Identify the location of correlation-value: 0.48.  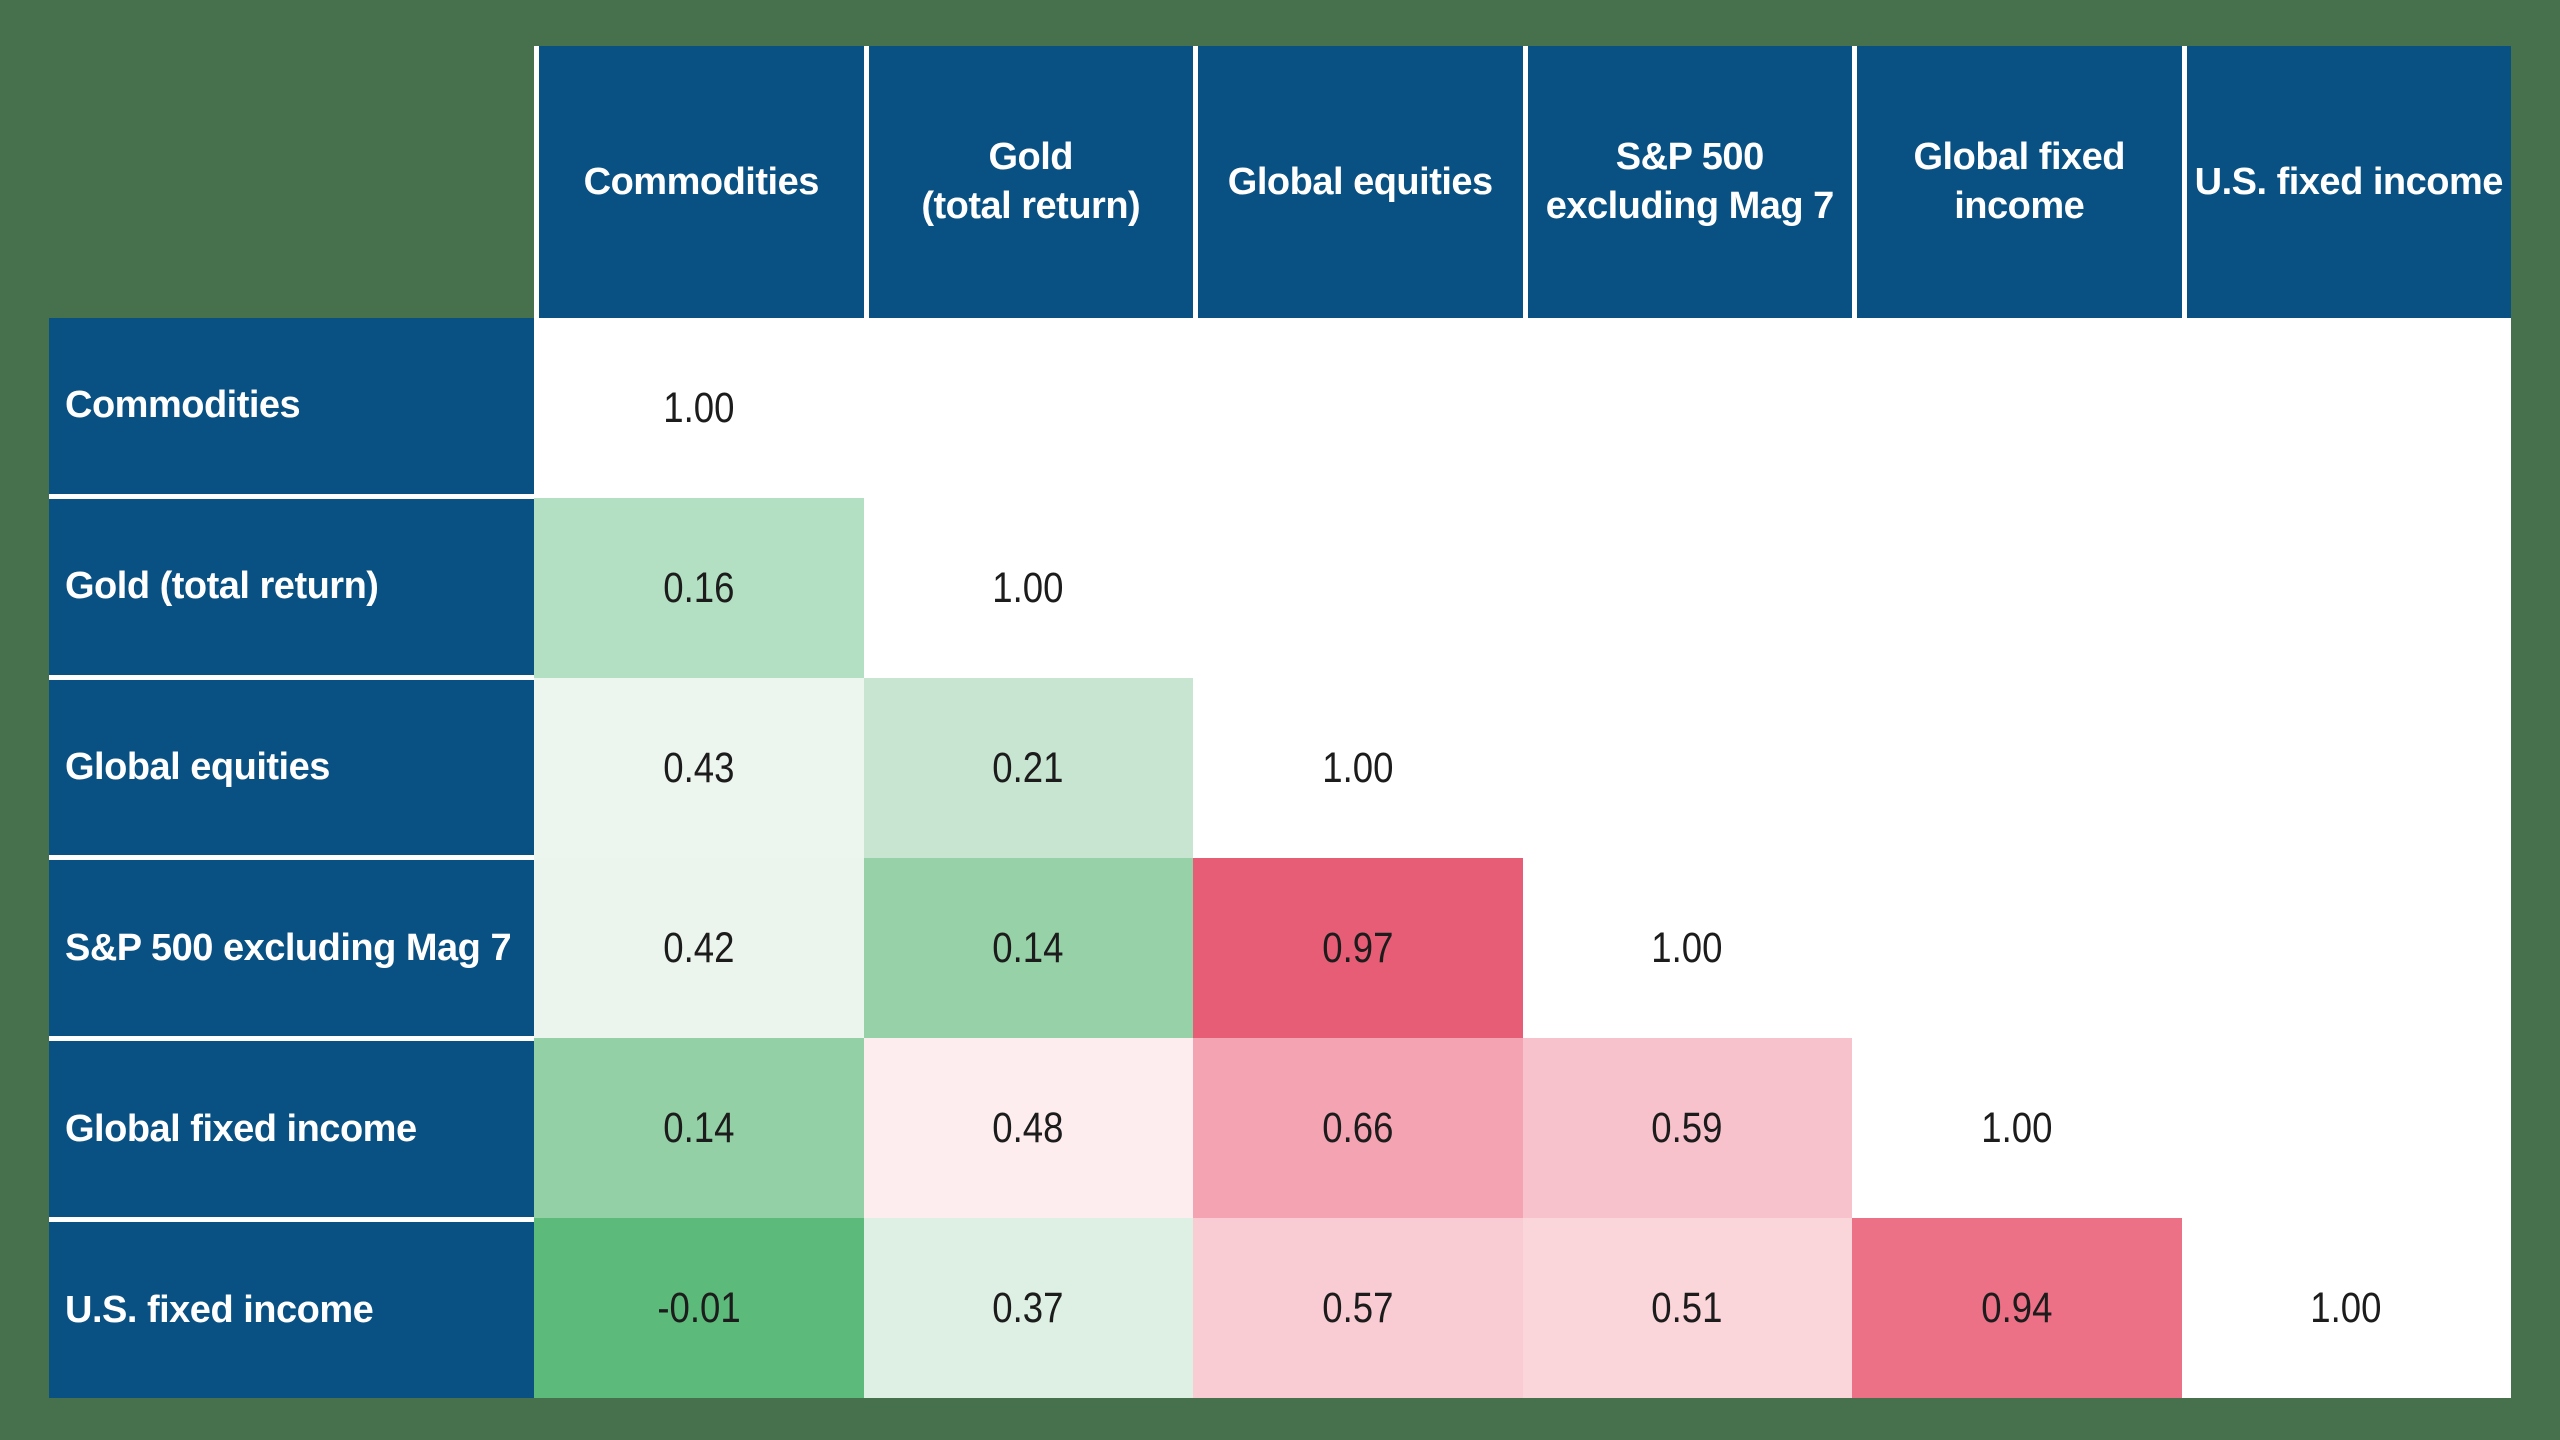
(1028, 1127).